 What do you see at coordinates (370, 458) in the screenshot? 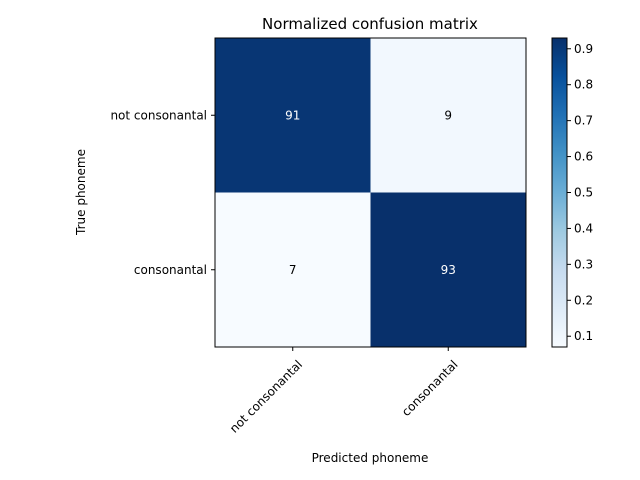
I see `x-axis-label: Predicted phoneme` at bounding box center [370, 458].